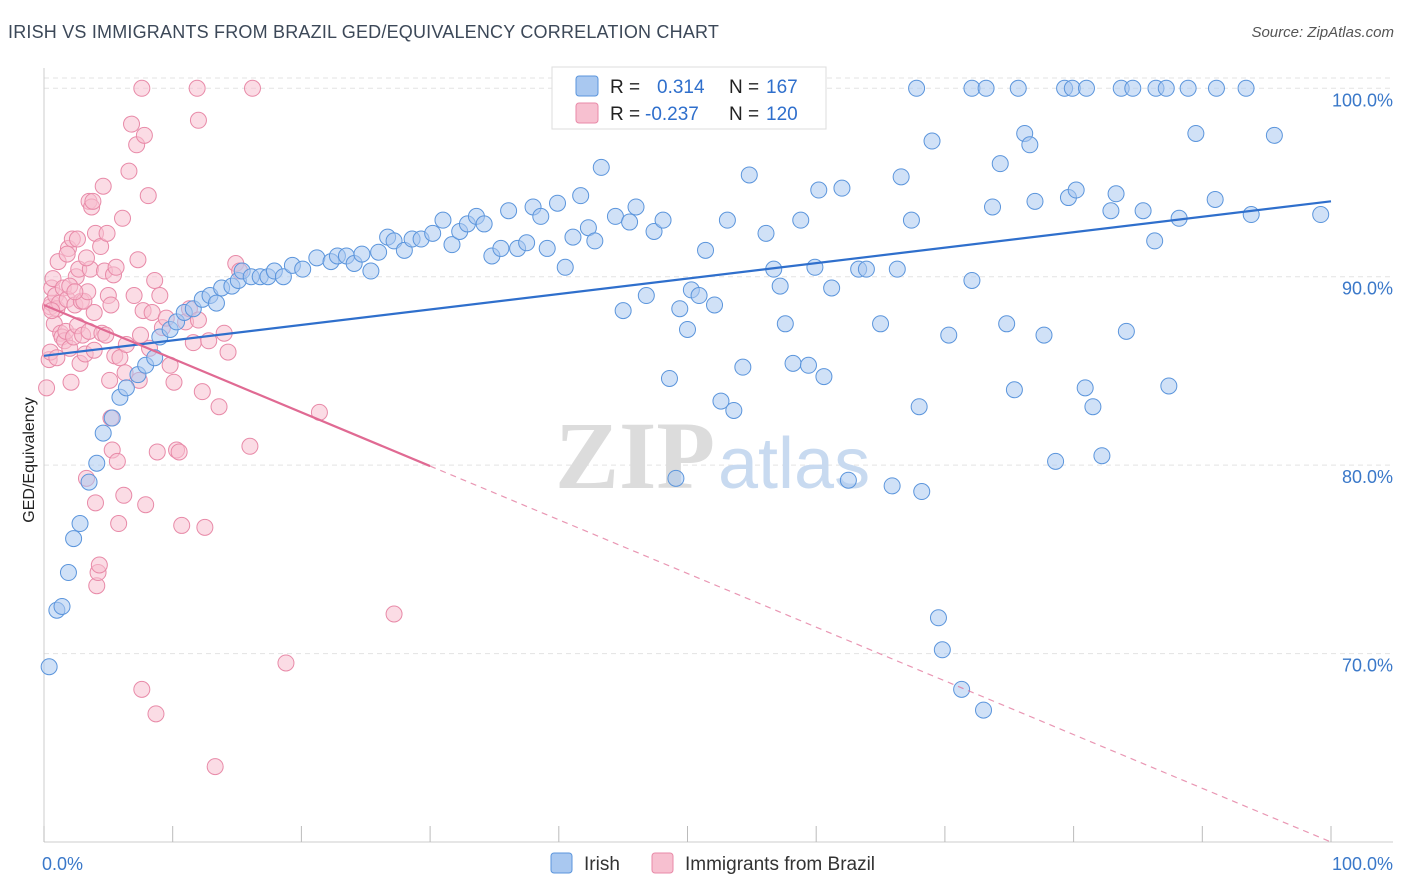 Image resolution: width=1406 pixels, height=892 pixels. Describe the element at coordinates (1362, 382) in the screenshot. I see `y-tick-labels: 70.0% 80.0% 90.0% 100.0%` at that location.